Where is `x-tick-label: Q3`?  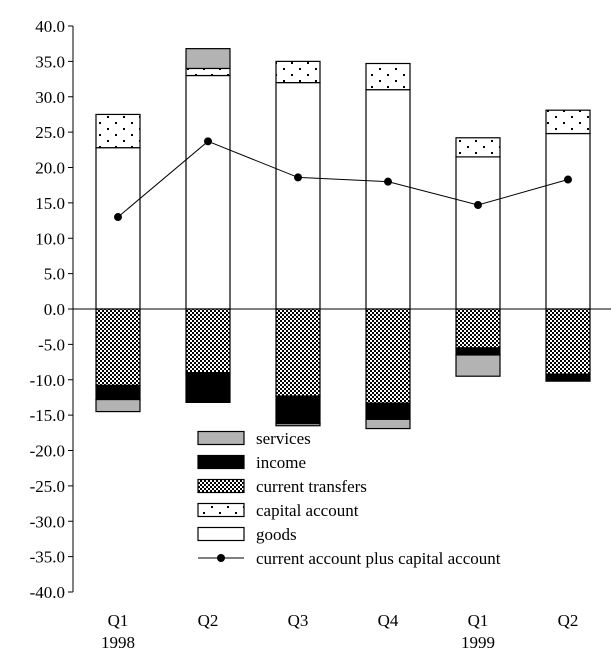
x-tick-label: Q3 is located at coordinates (298, 620).